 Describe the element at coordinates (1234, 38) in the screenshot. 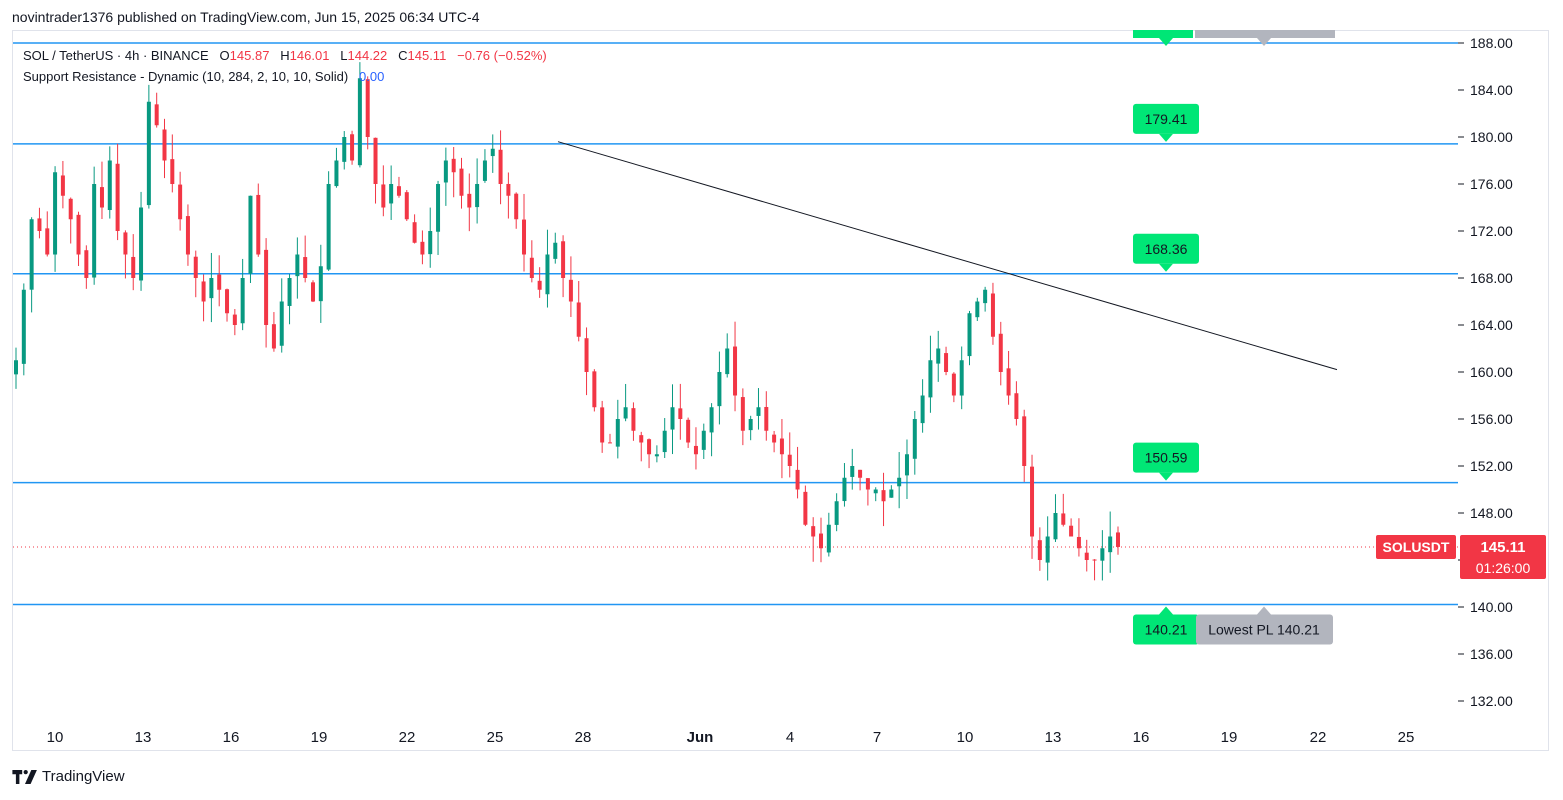

I see `level-label` at that location.